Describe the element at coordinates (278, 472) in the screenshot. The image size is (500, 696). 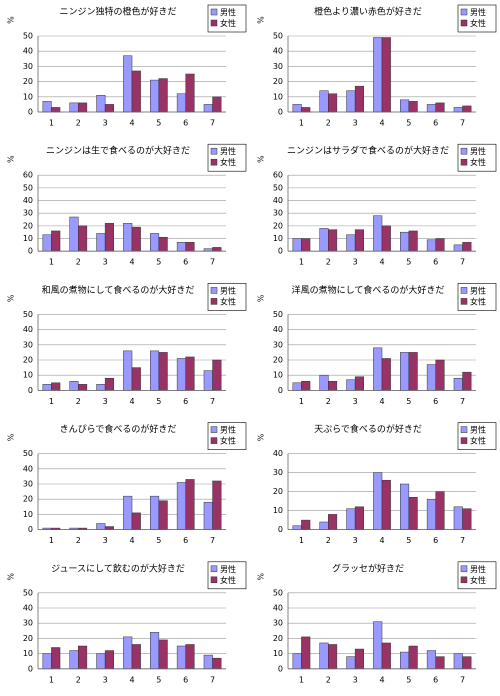
I see `y-tick-label: 30` at that location.